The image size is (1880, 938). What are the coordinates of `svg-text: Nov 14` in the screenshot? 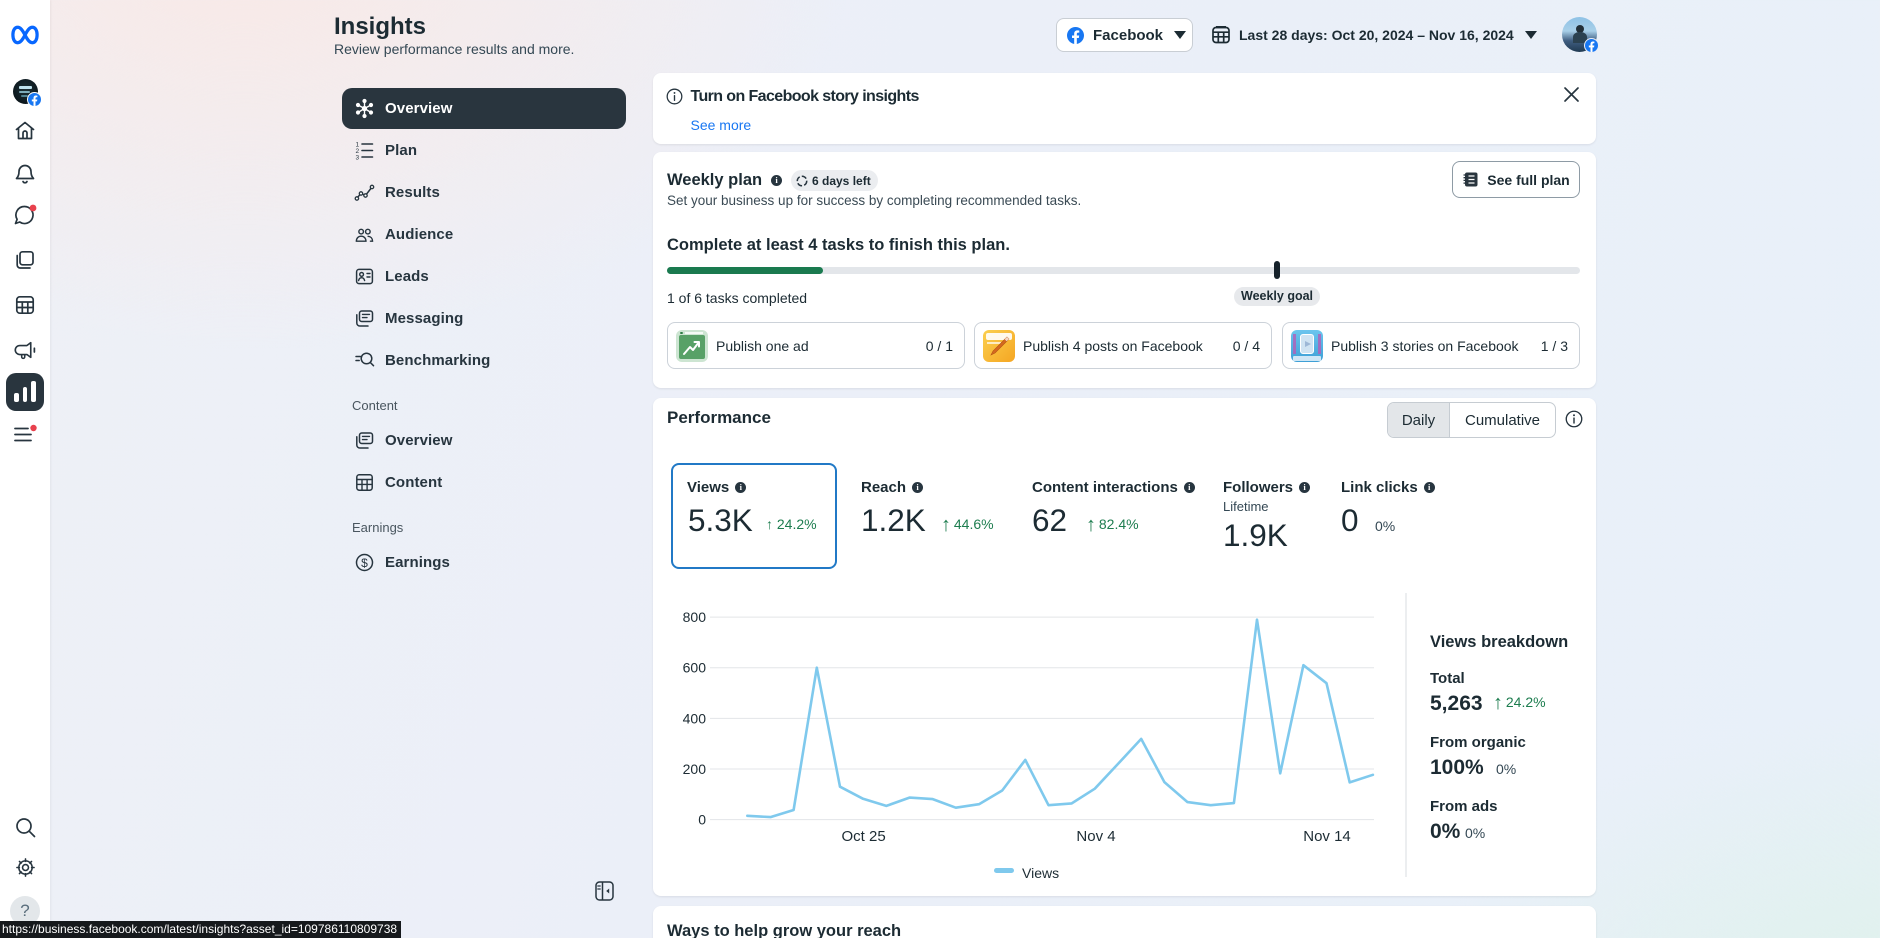 It's located at (1327, 836).